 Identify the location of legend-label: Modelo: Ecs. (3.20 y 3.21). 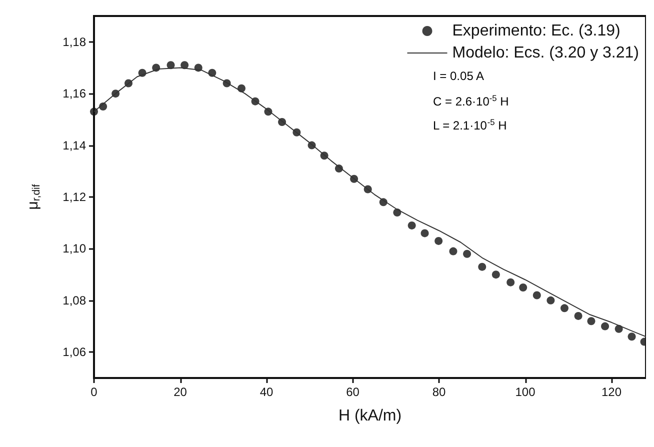
(546, 53).